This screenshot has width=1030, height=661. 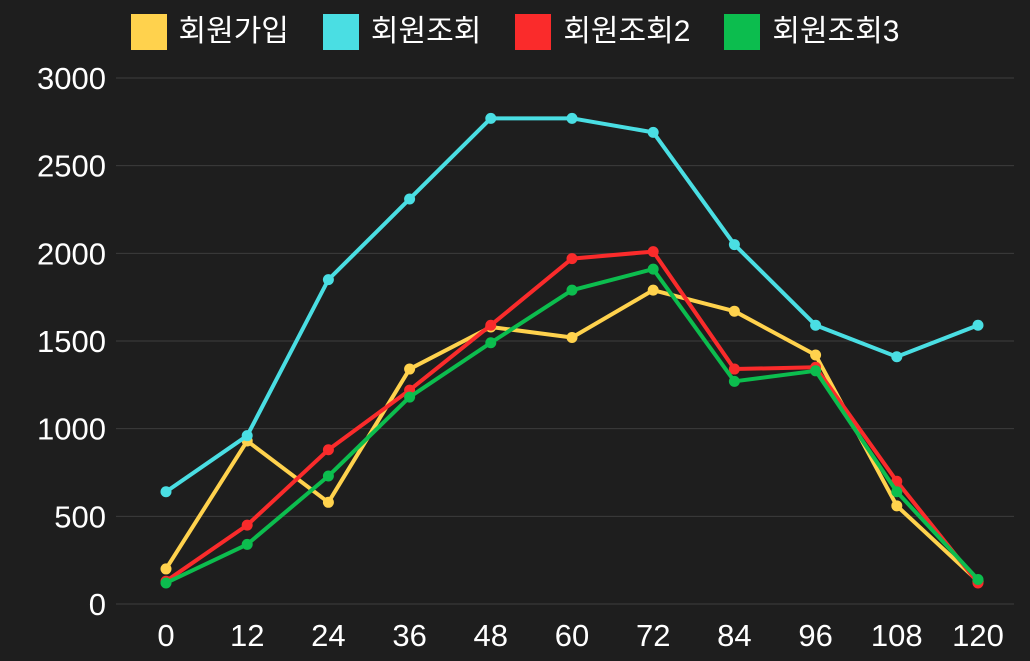 I want to click on x-axis-tick-label: 84, so click(x=734, y=635).